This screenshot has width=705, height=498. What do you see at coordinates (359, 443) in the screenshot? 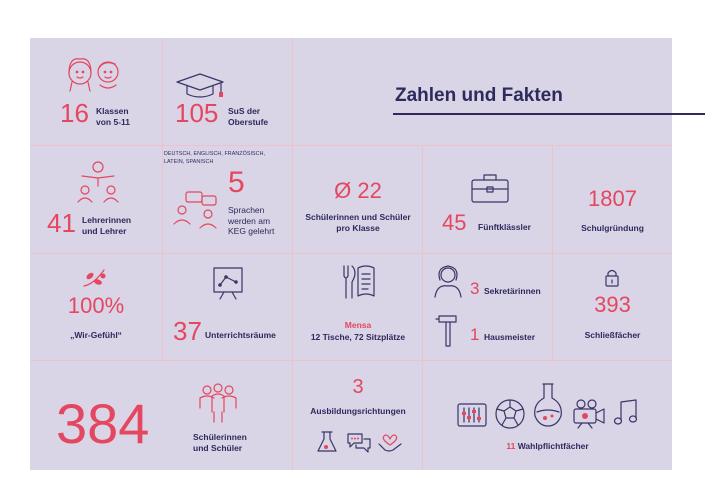
I see `speech-bubbles-icon` at bounding box center [359, 443].